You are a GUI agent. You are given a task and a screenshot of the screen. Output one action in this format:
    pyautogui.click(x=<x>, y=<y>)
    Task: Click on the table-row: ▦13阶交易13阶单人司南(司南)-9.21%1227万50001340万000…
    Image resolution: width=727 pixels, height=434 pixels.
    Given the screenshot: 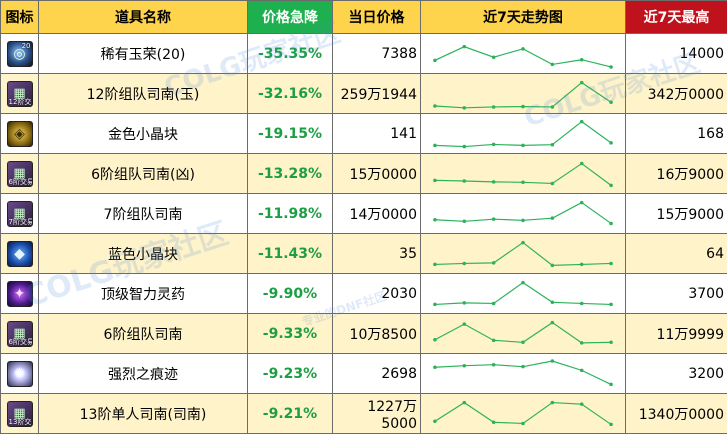 What is the action you would take?
    pyautogui.click(x=363, y=413)
    